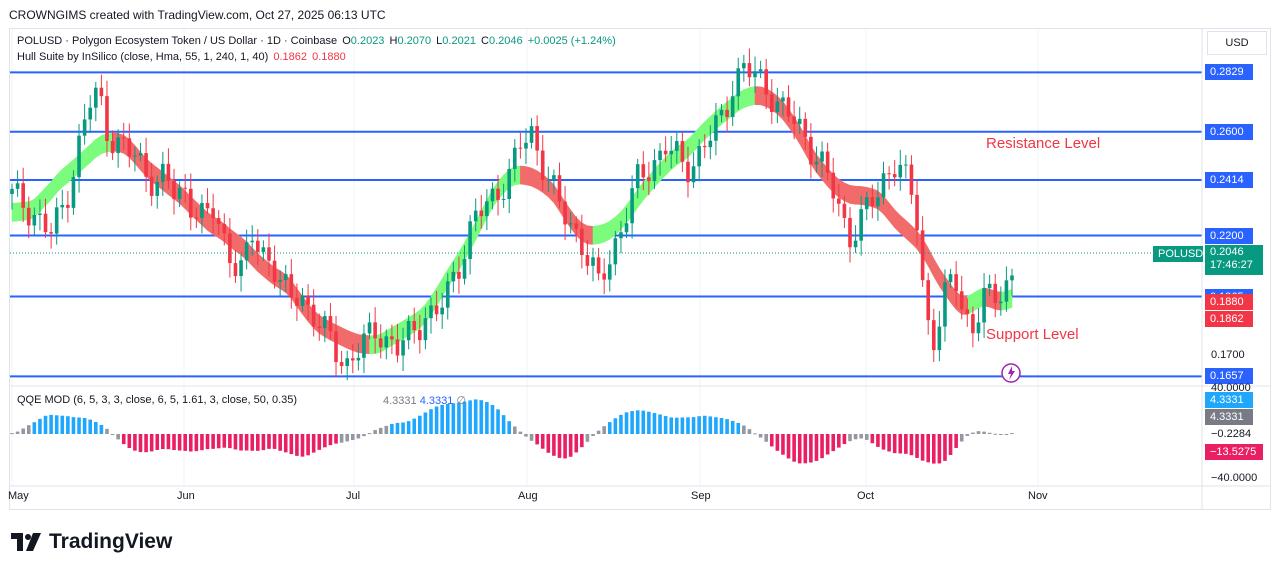  I want to click on change-value: +0.0025 (+1.24%), so click(571, 41).